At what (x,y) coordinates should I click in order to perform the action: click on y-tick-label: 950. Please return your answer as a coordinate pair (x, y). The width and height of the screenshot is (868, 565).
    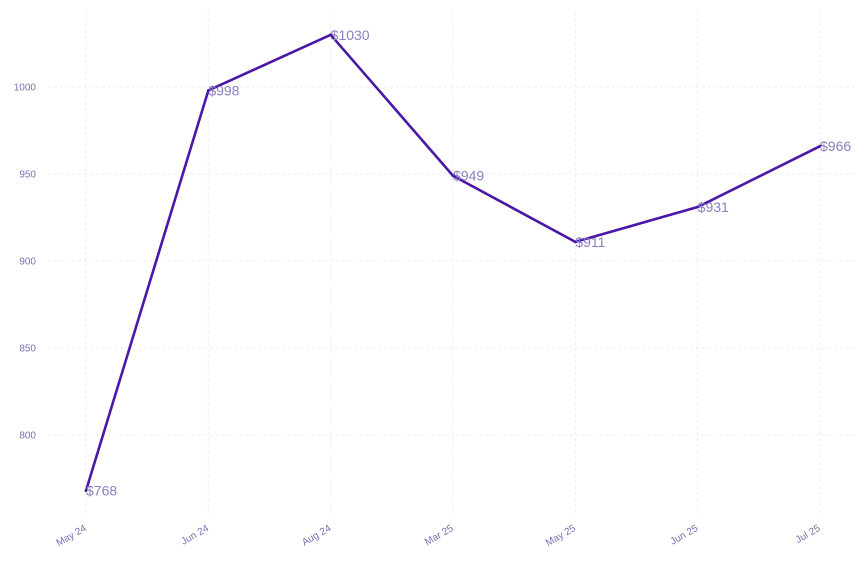
    Looking at the image, I should click on (27, 175).